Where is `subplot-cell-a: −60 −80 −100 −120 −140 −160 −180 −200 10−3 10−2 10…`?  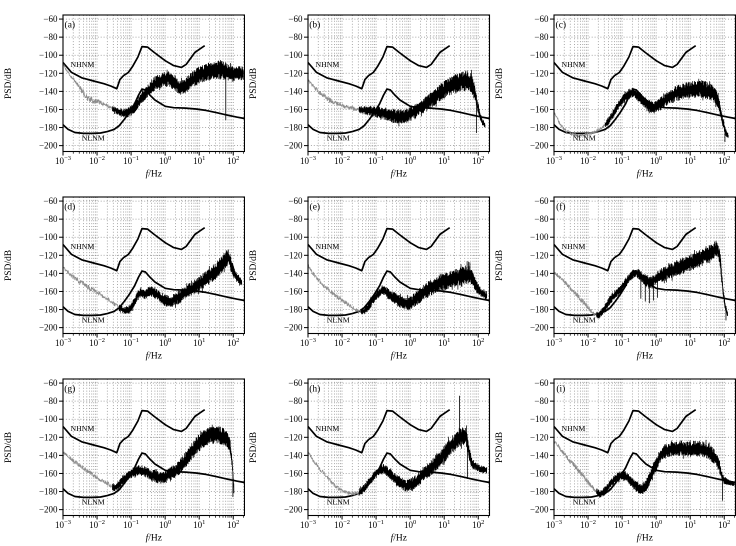
subplot-cell-a: −60 −80 −100 −120 −140 −160 −180 −200 10−3 10−2 10… is located at coordinates (123, 91).